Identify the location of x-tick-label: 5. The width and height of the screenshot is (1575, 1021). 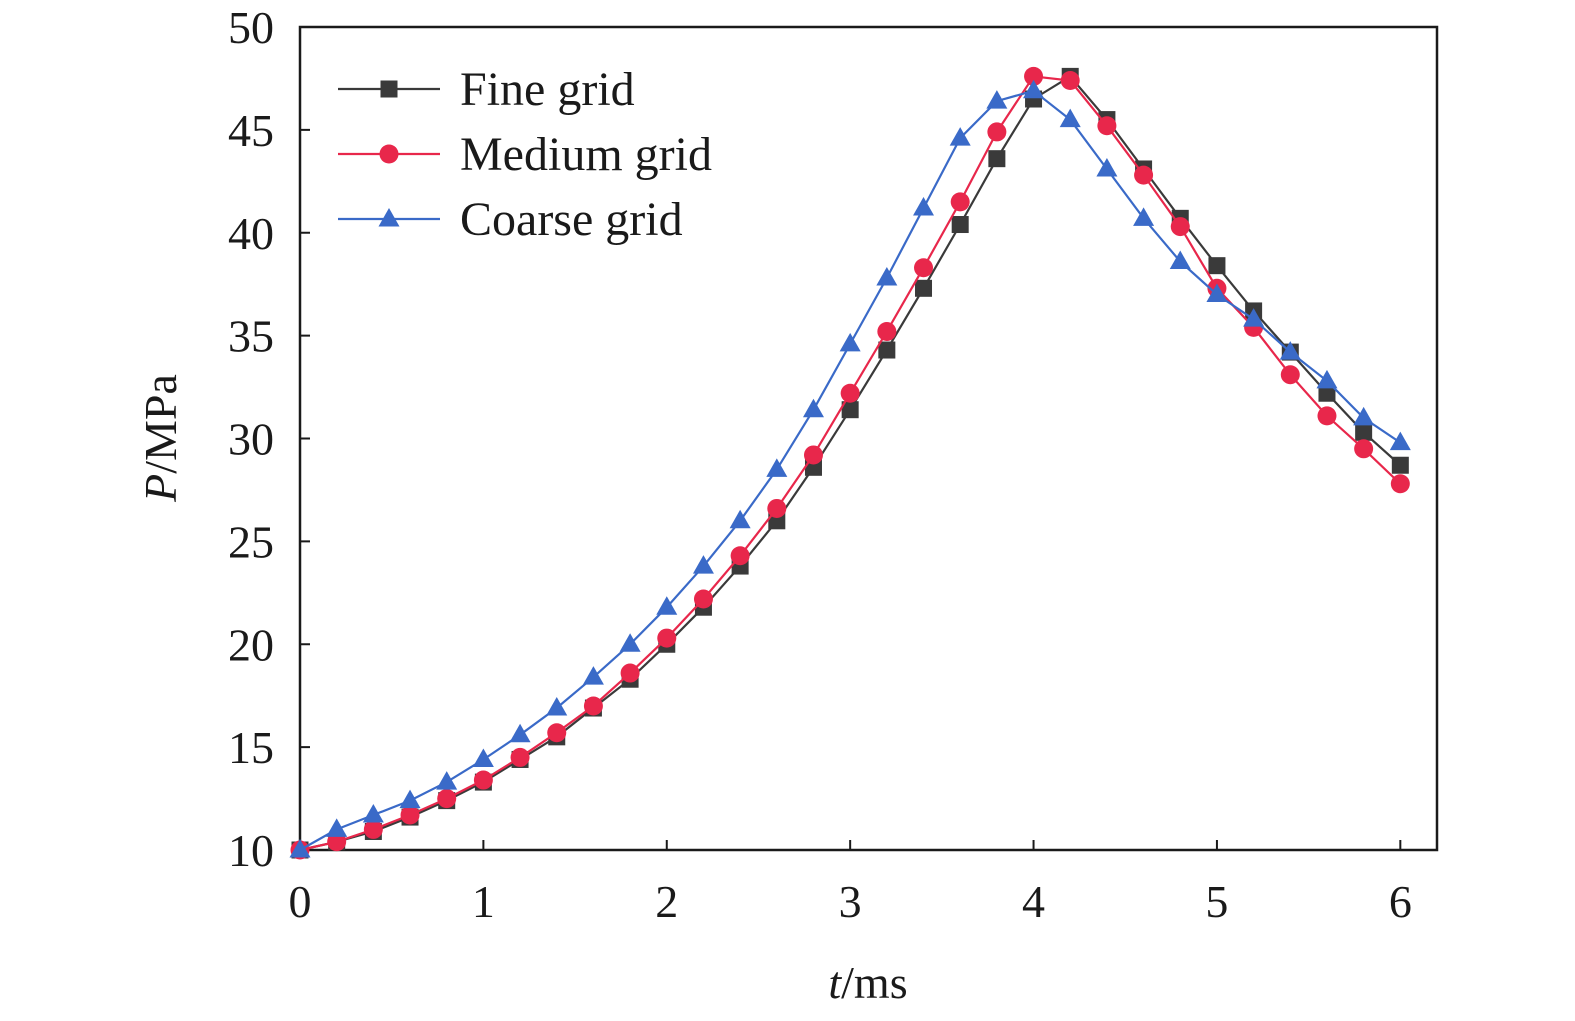
(1216, 901).